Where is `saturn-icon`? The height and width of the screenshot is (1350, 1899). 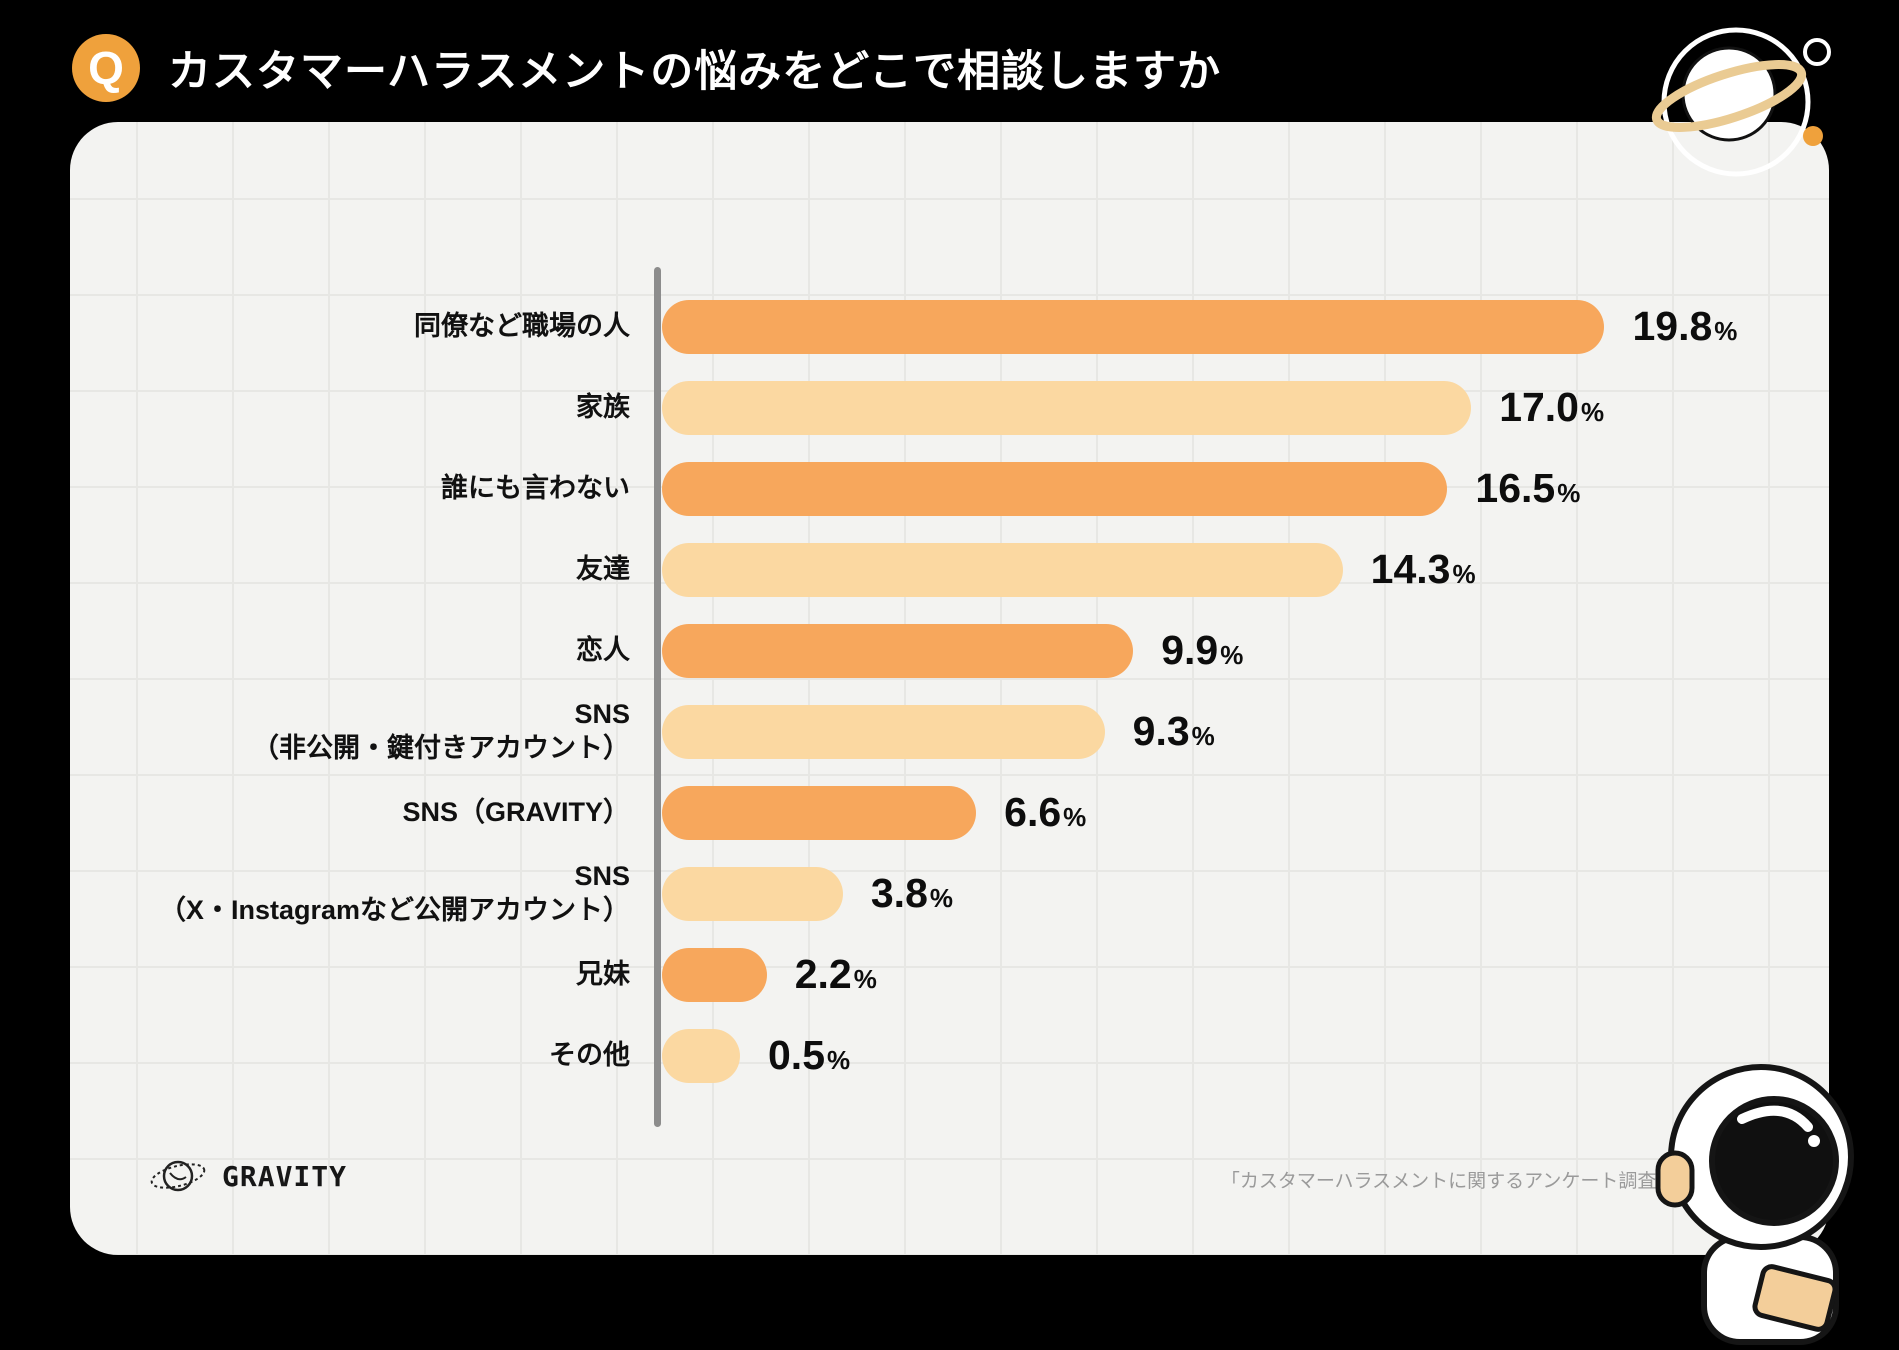 saturn-icon is located at coordinates (1741, 102).